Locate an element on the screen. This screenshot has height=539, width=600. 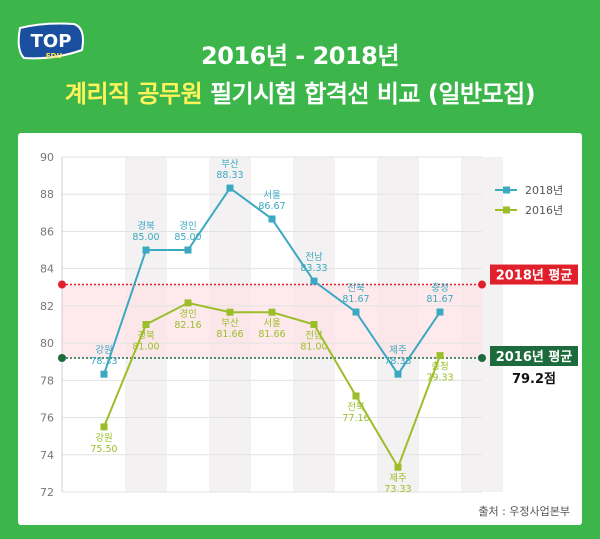
title-rest: 필기시험 합격선 비교 (일반모집) is located at coordinates (369, 94).